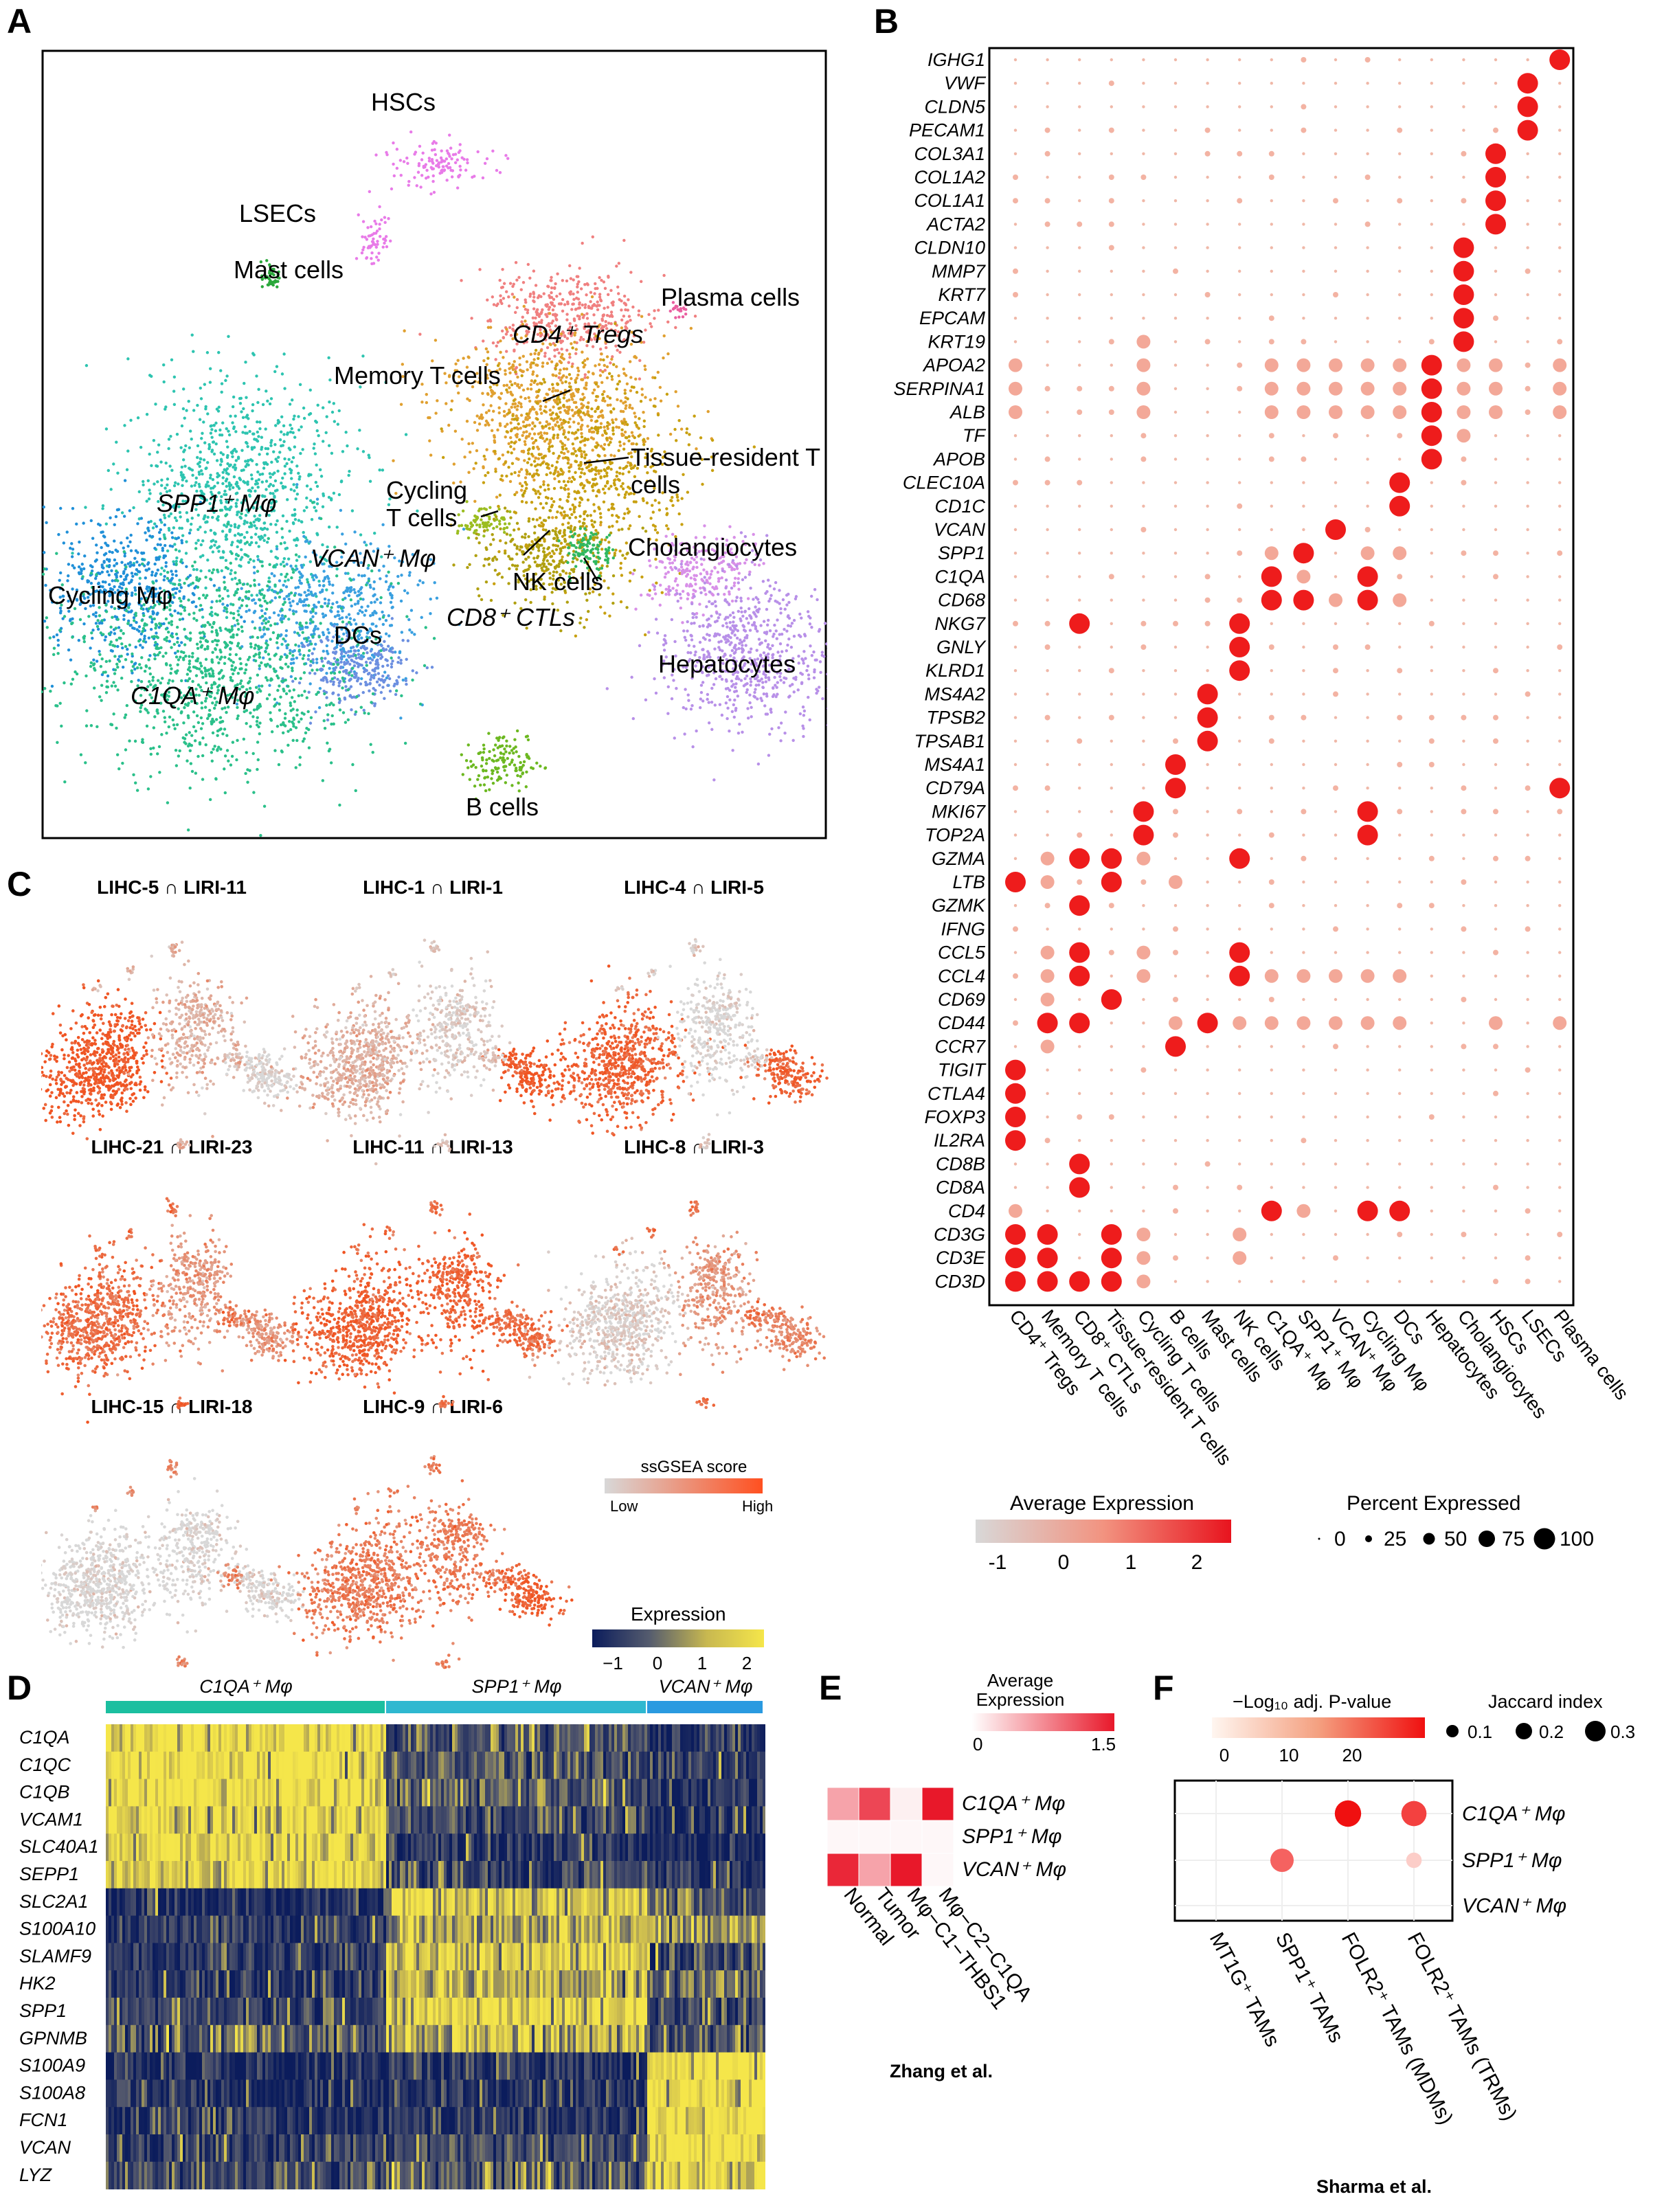 The image size is (1675, 2212). I want to click on gene-label: CD8B, so click(960, 1163).